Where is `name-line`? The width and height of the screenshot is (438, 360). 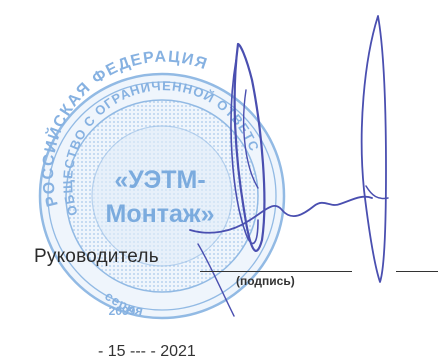 name-line is located at coordinates (417, 271).